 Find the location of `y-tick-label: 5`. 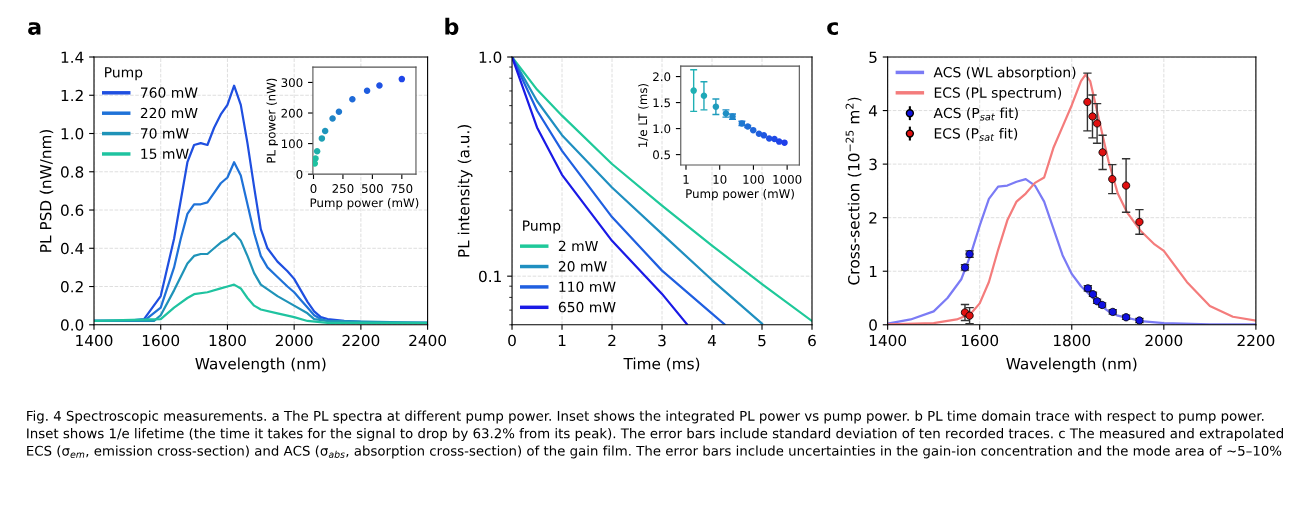

y-tick-label: 5 is located at coordinates (873, 57).